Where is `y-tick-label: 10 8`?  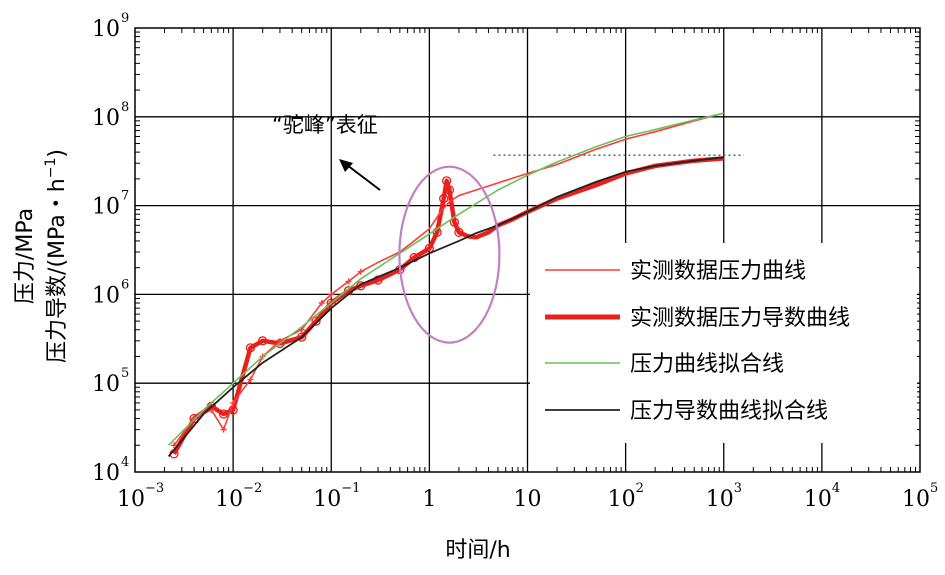
y-tick-label: 10 8 is located at coordinates (110, 115).